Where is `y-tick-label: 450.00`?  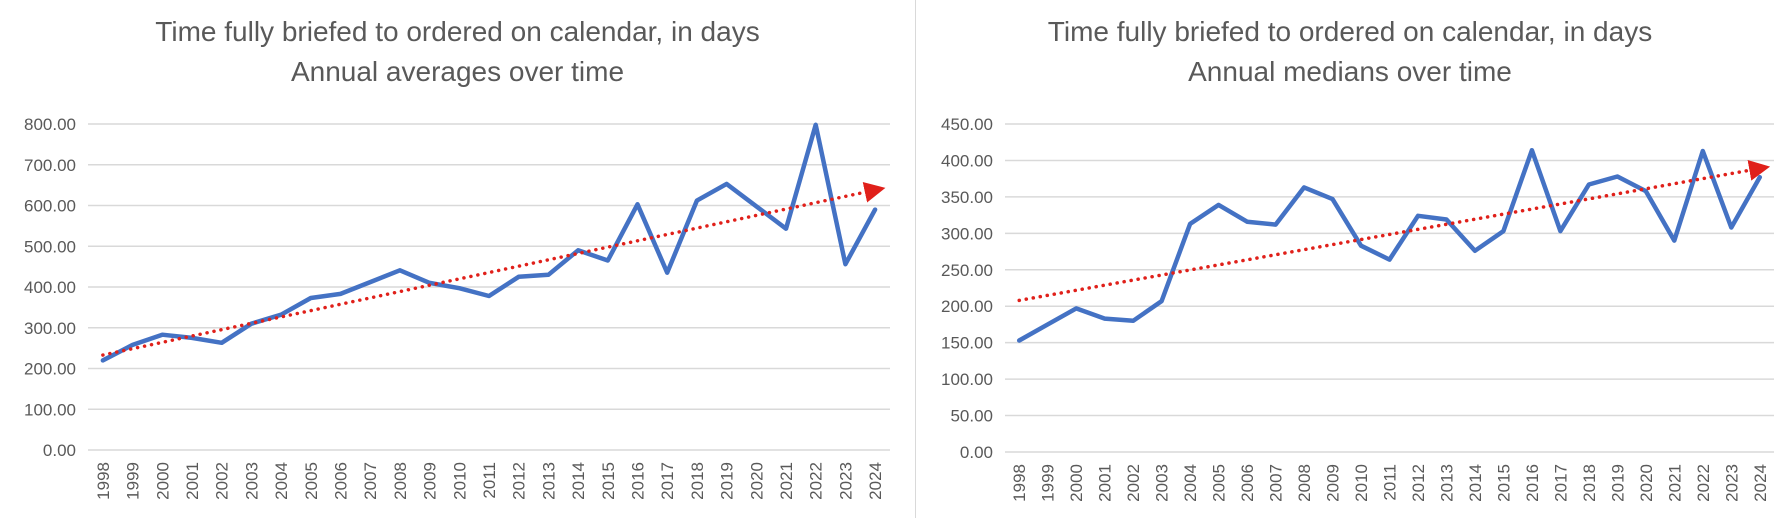 y-tick-label: 450.00 is located at coordinates (967, 124).